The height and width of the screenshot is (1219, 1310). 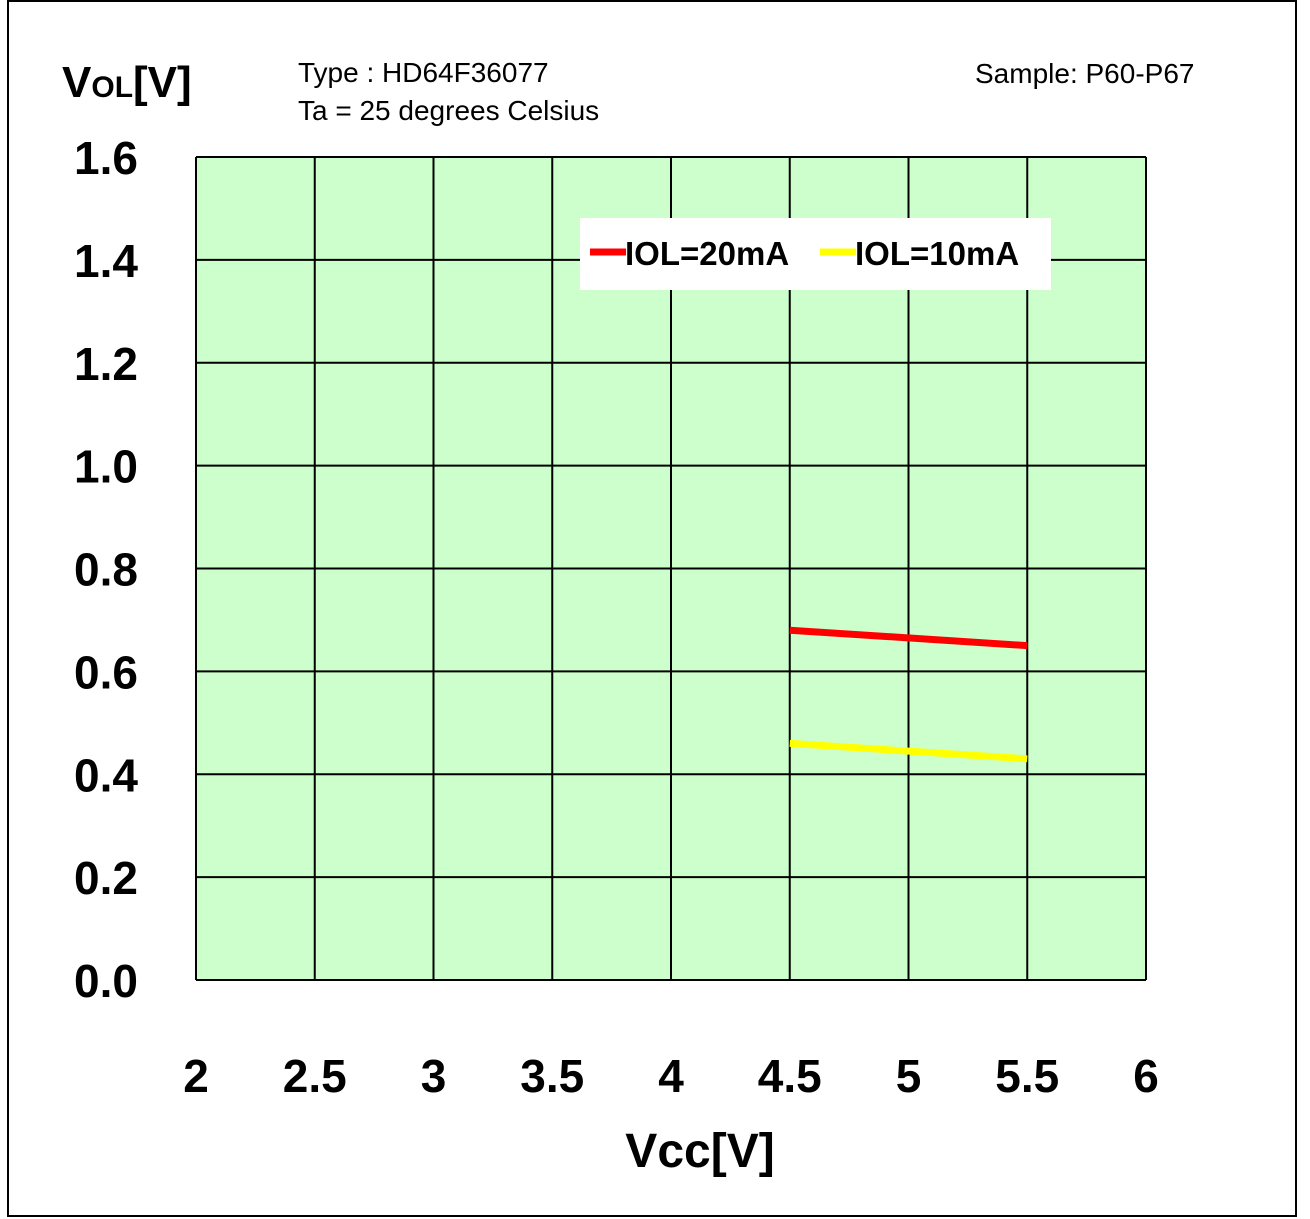 What do you see at coordinates (196, 1076) in the screenshot?
I see `x-tick-label: 2` at bounding box center [196, 1076].